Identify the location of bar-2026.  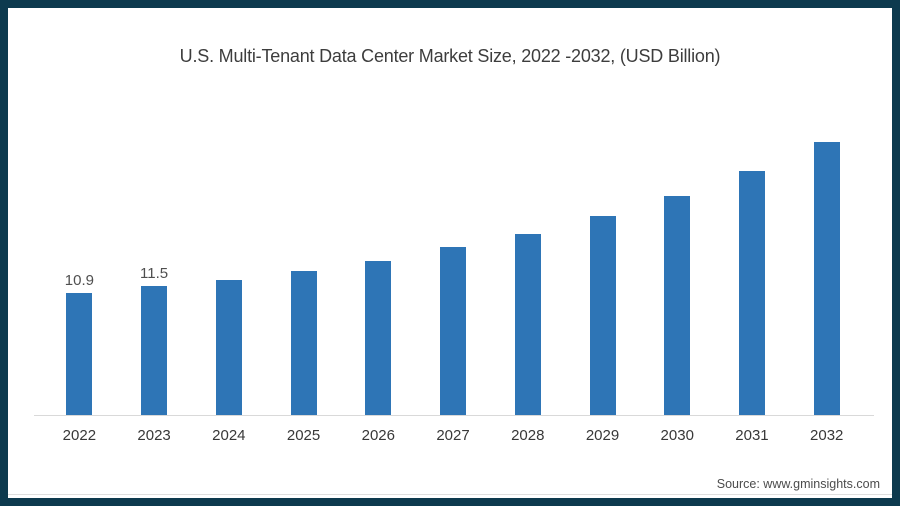
(378, 338).